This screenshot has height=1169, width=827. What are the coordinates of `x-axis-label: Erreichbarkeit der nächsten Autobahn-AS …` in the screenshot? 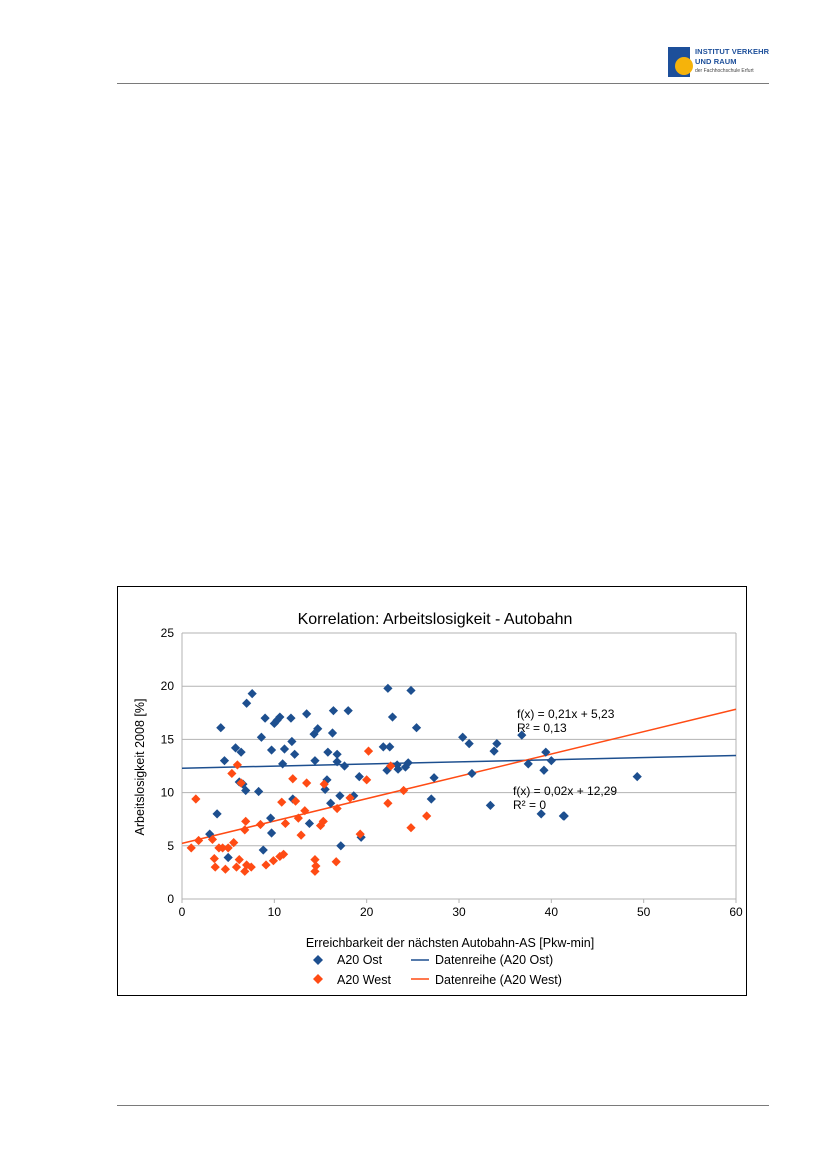 It's located at (450, 943).